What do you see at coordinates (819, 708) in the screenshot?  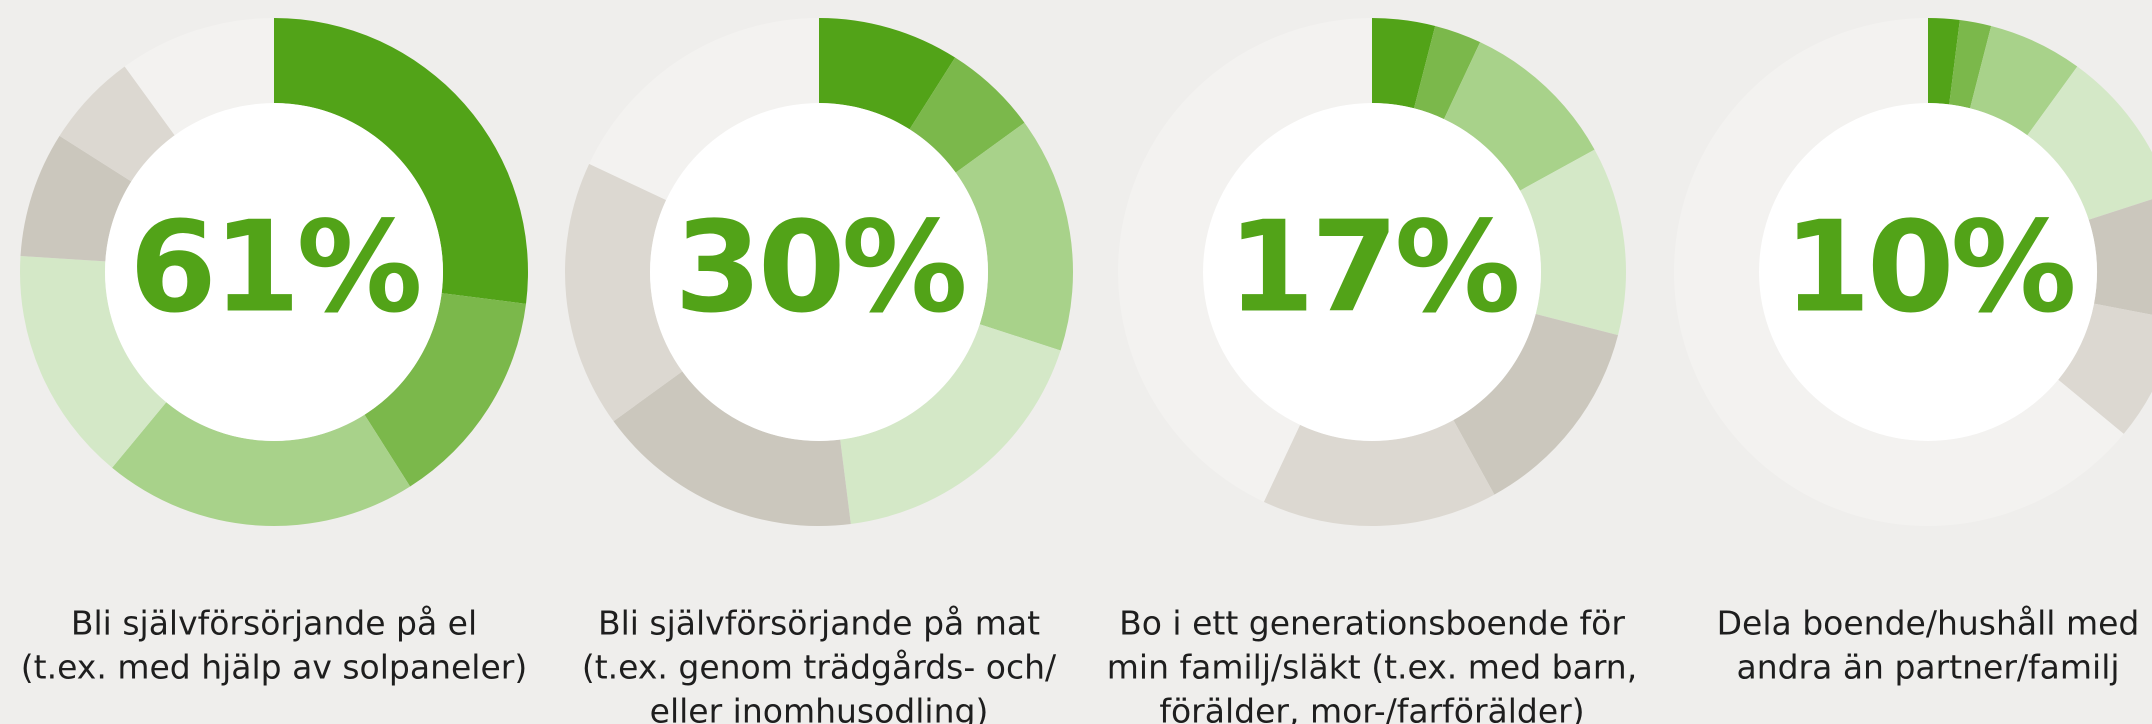 I see `caption-line: eller inomhusodling)` at bounding box center [819, 708].